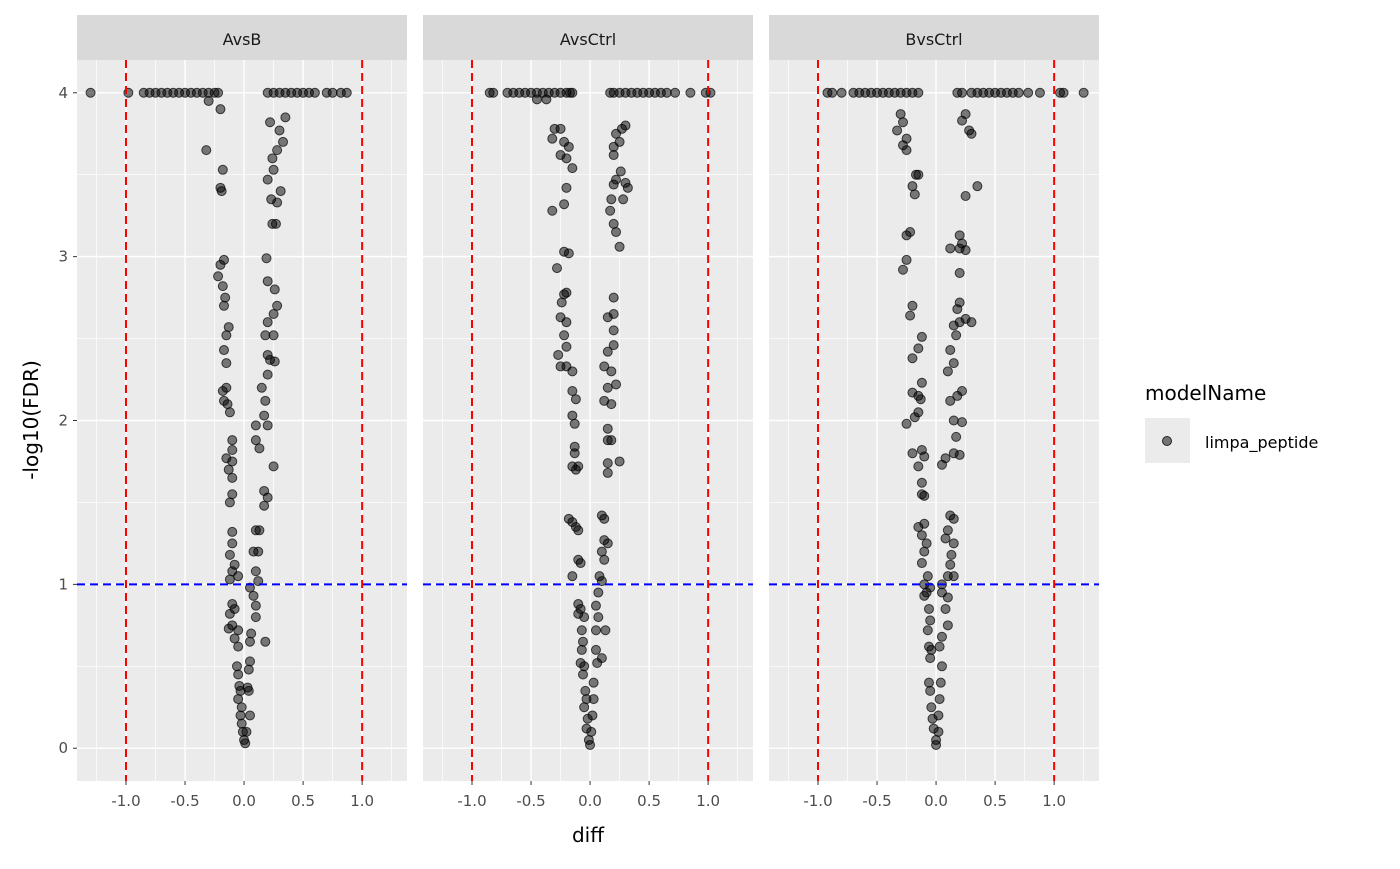 The image size is (1400, 869). I want to click on legend-title: modelName, so click(1205, 393).